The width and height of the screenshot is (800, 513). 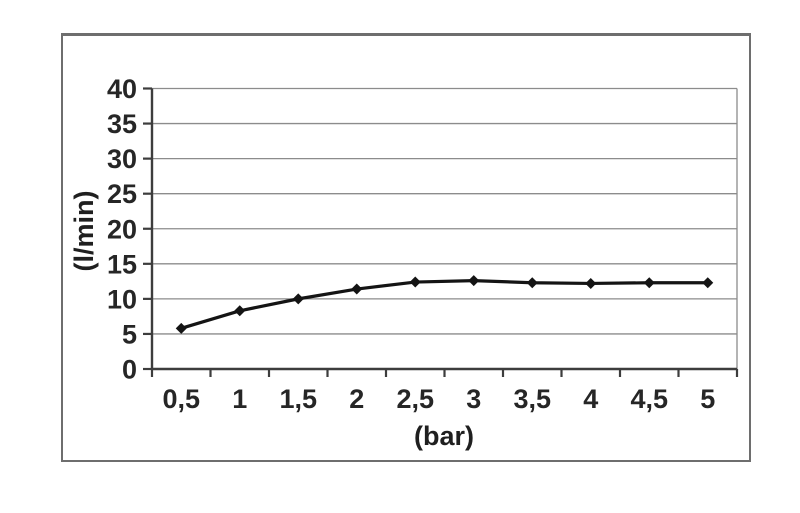 I want to click on y-tick-label: 5, so click(x=129, y=334).